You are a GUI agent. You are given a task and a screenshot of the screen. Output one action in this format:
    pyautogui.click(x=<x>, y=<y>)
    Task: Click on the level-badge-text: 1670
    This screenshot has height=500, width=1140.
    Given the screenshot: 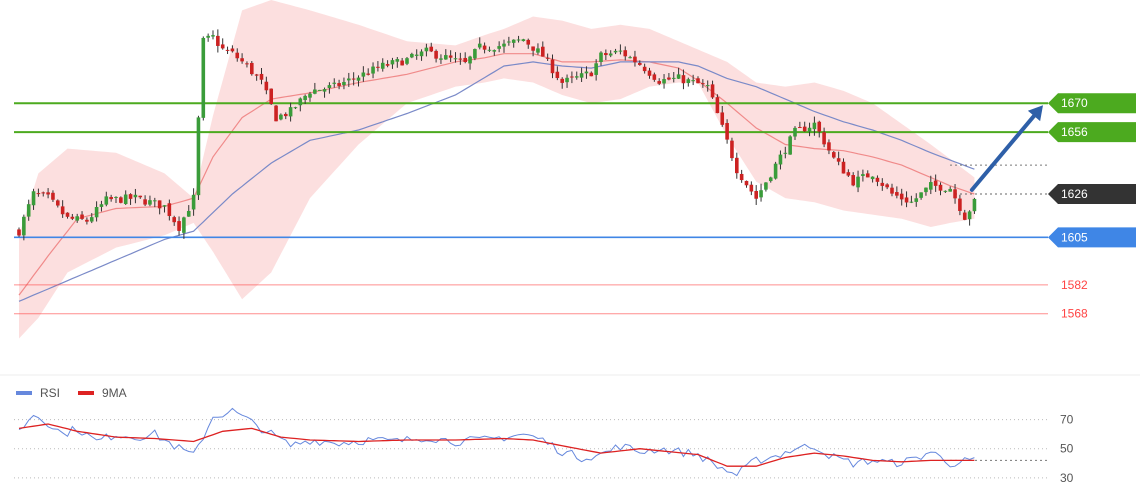 What is the action you would take?
    pyautogui.click(x=1074, y=103)
    